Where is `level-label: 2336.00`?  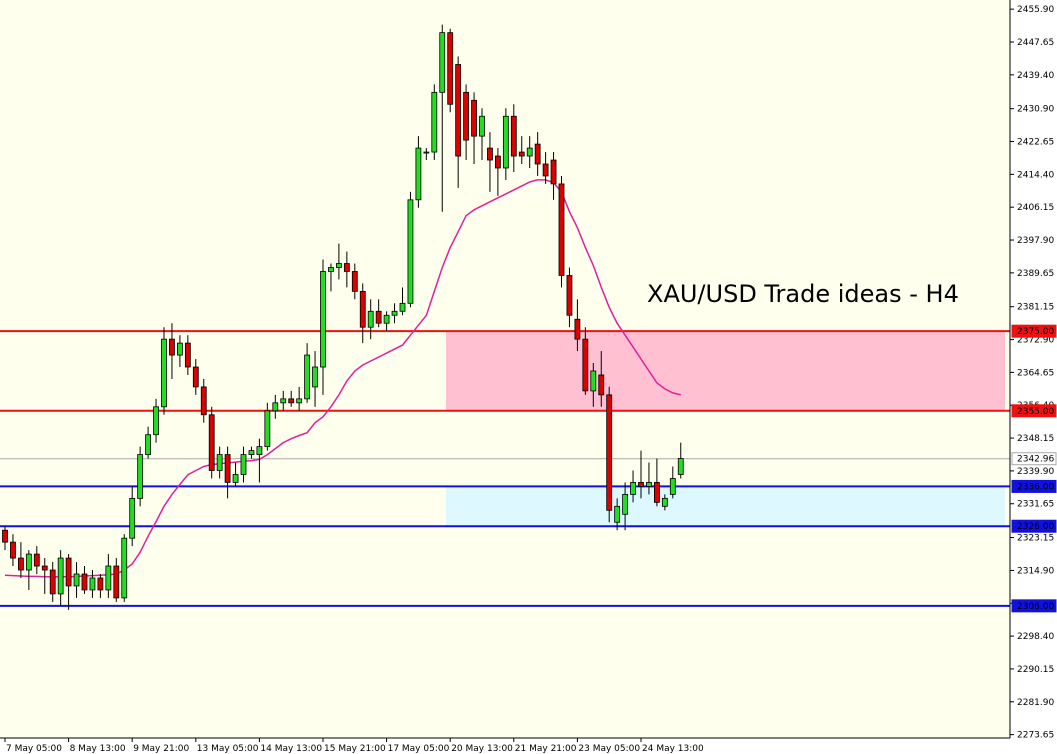 level-label: 2336.00 is located at coordinates (1035, 487).